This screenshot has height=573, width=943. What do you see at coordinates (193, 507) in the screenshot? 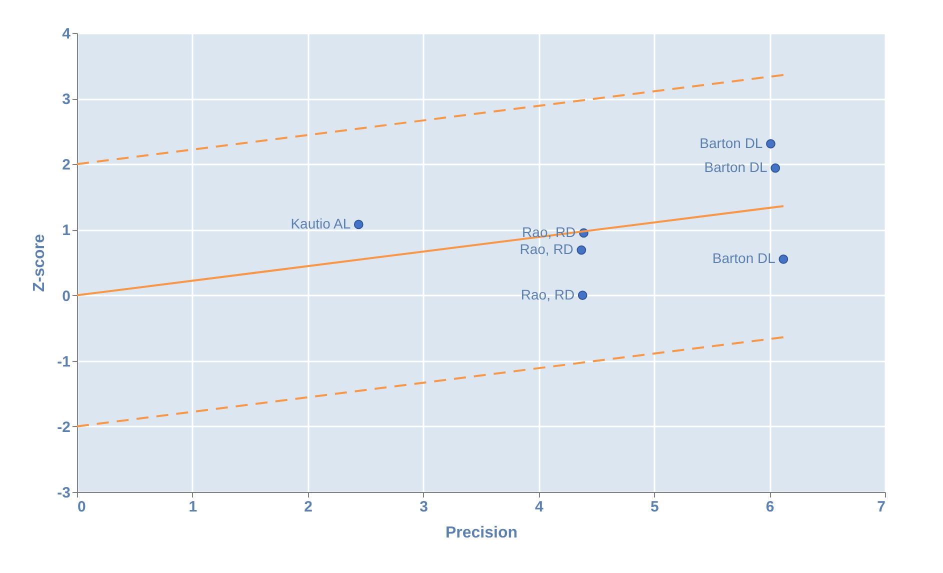
I see `x-tick-label: 1` at bounding box center [193, 507].